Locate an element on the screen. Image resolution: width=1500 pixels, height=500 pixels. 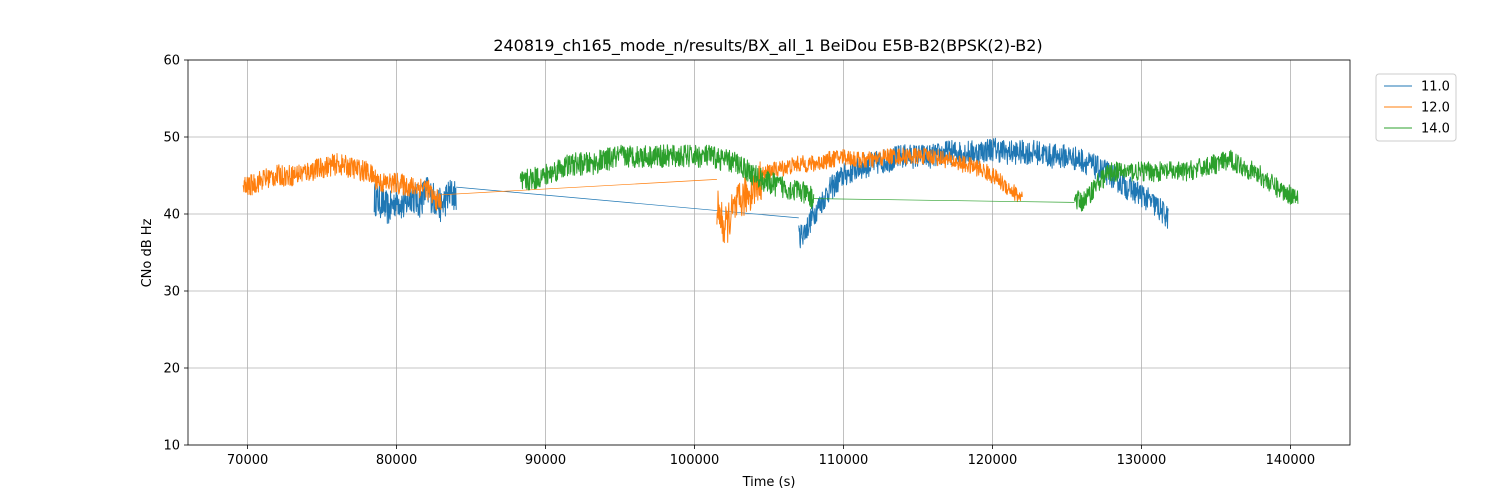
series-14.0-segment-0 is located at coordinates (667, 177).